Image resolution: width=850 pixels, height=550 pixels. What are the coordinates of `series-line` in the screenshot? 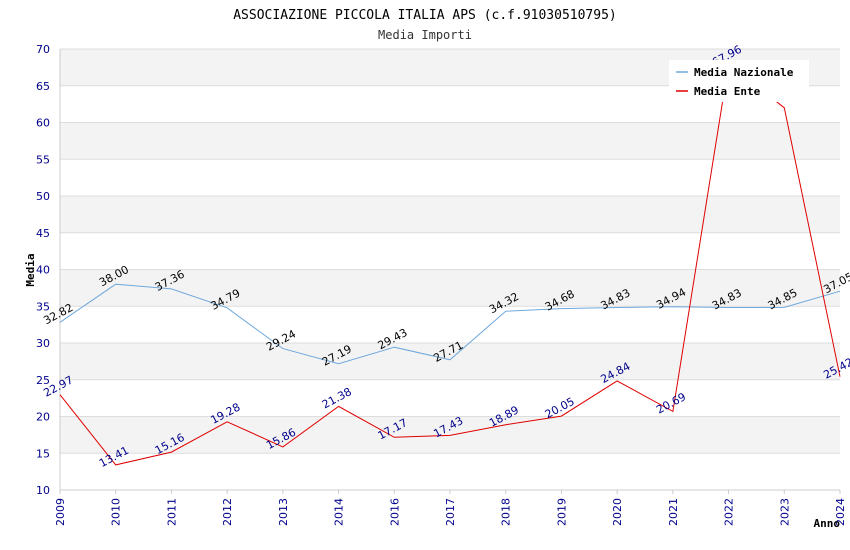 It's located at (450, 324).